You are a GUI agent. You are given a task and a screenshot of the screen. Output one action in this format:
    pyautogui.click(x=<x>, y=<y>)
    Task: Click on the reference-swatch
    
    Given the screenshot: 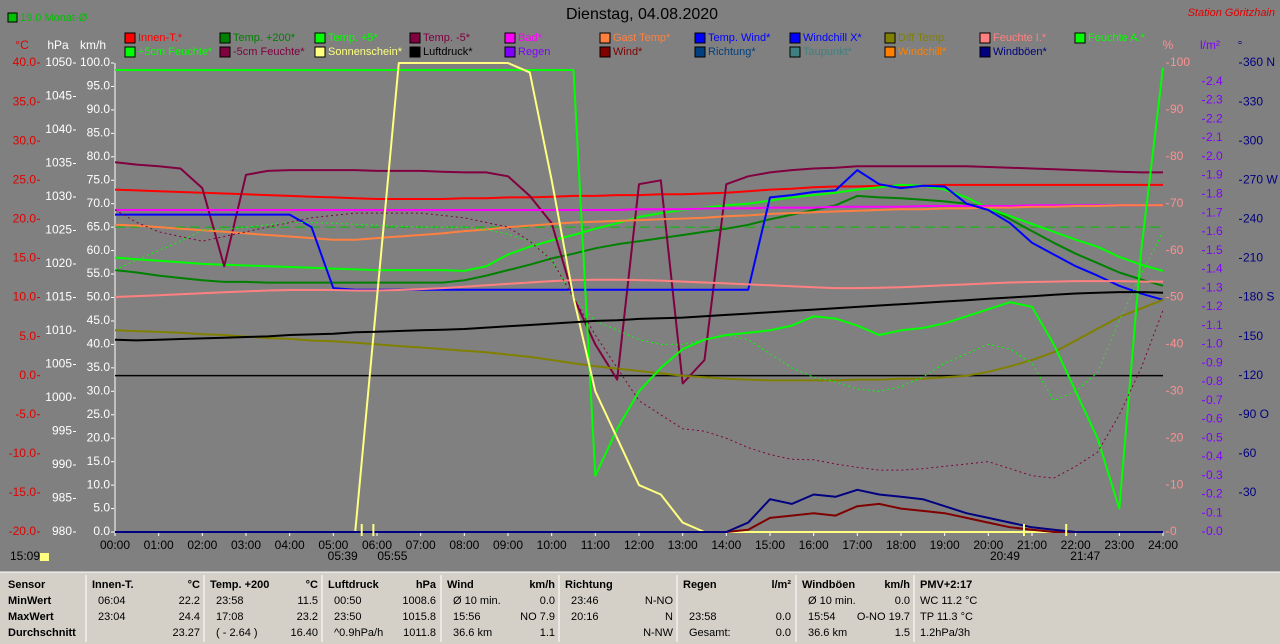 What is the action you would take?
    pyautogui.click(x=12, y=17)
    